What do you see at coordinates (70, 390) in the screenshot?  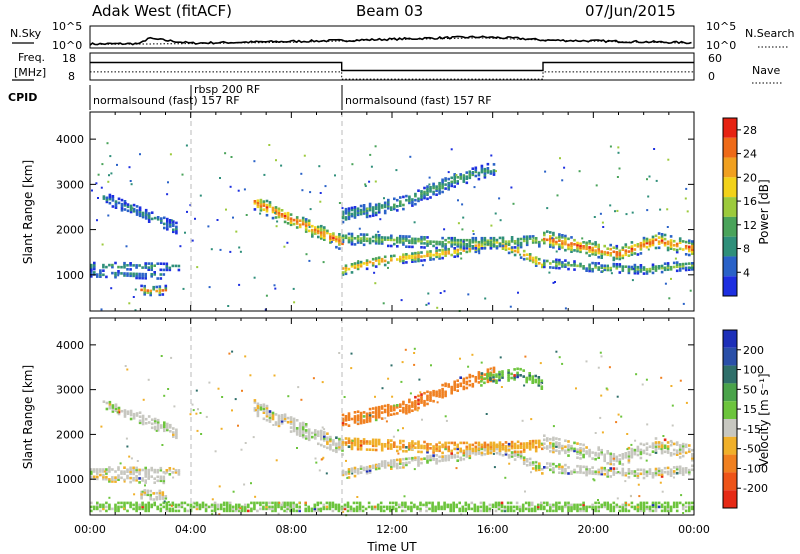 I see `velocity-ytick-label: 3000` at bounding box center [70, 390].